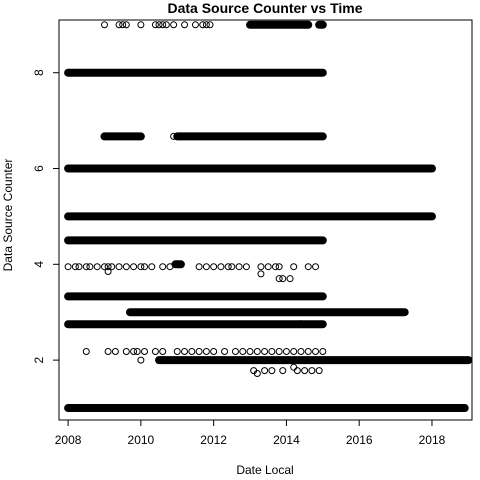 The image size is (480, 480). I want to click on x-tick-label: 2008, so click(68, 440).